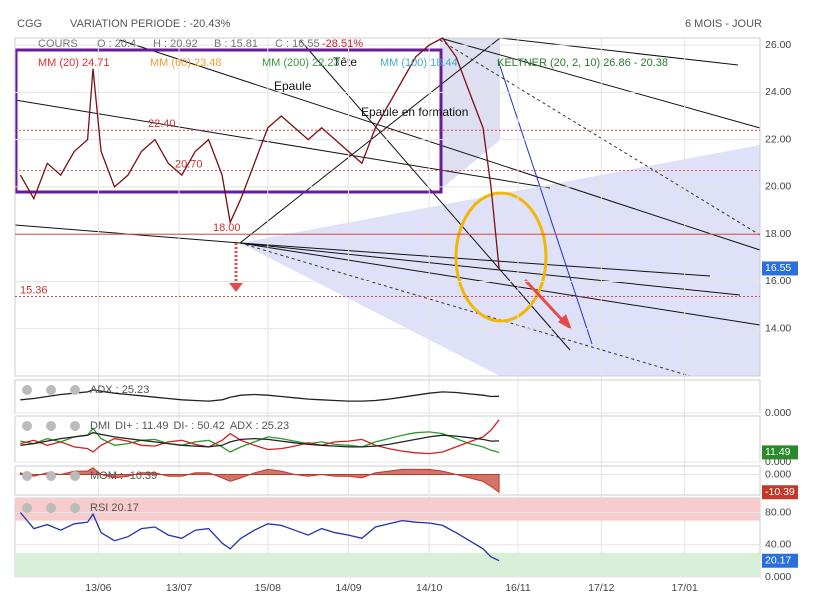  What do you see at coordinates (414, 112) in the screenshot?
I see `annotation: Epaule en formation` at bounding box center [414, 112].